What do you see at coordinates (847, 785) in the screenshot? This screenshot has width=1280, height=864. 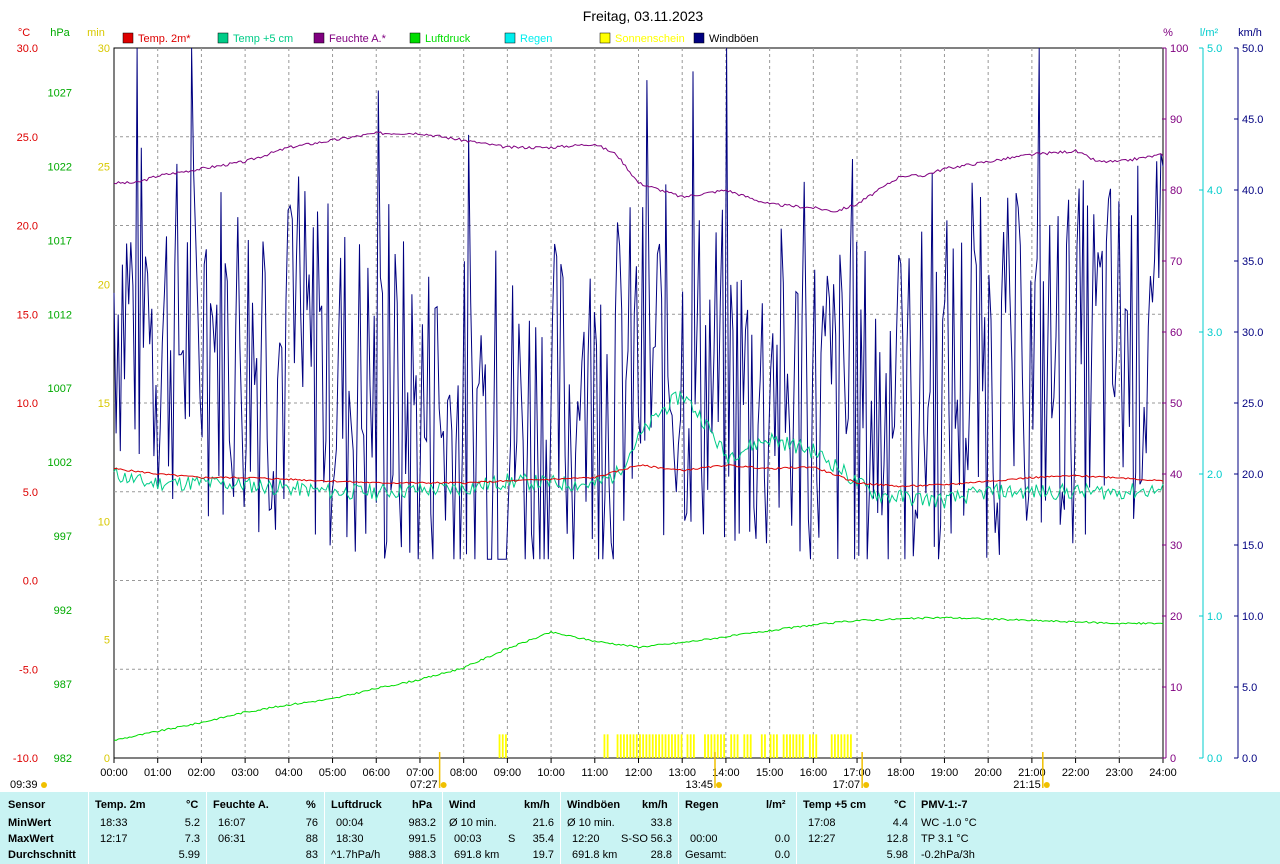 I see `sun-marker-label: 17:07` at bounding box center [847, 785].